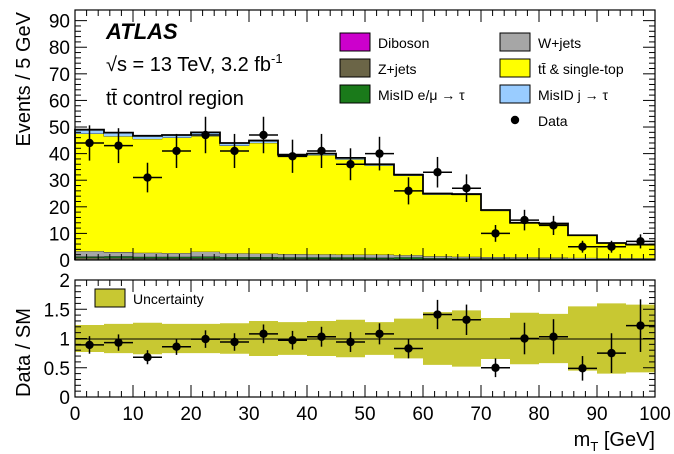 The image size is (674, 454). What do you see at coordinates (559, 43) in the screenshot?
I see `svg-text: W+jets` at bounding box center [559, 43].